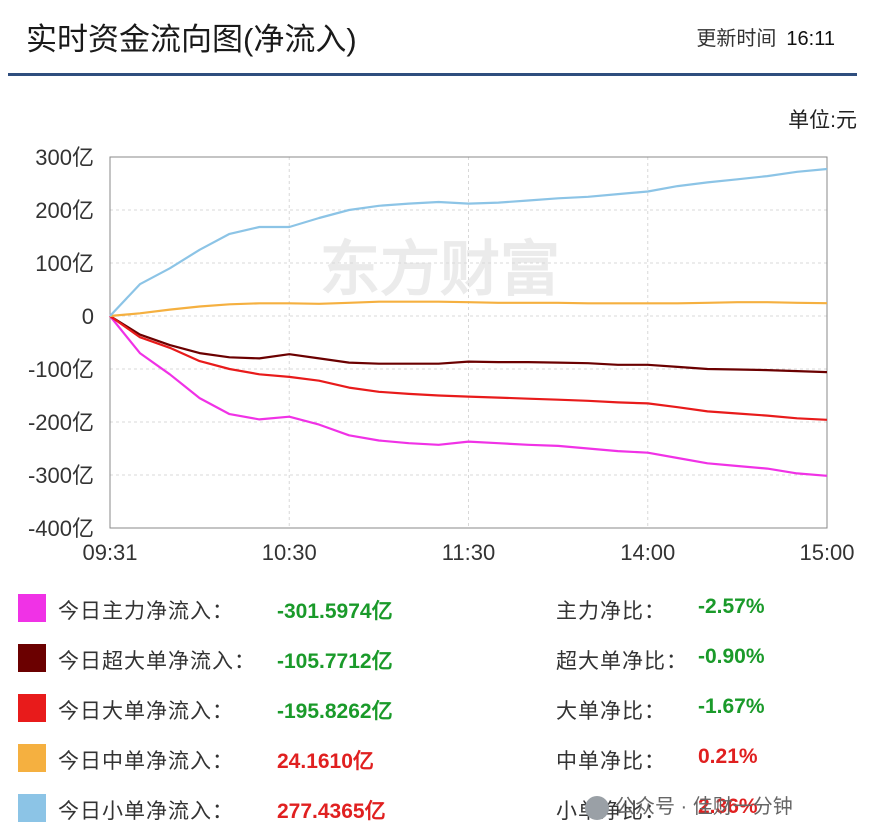 This screenshot has width=873, height=834. What do you see at coordinates (146, 711) in the screenshot?
I see `legend-label: 今日大单净流入：` at bounding box center [146, 711].